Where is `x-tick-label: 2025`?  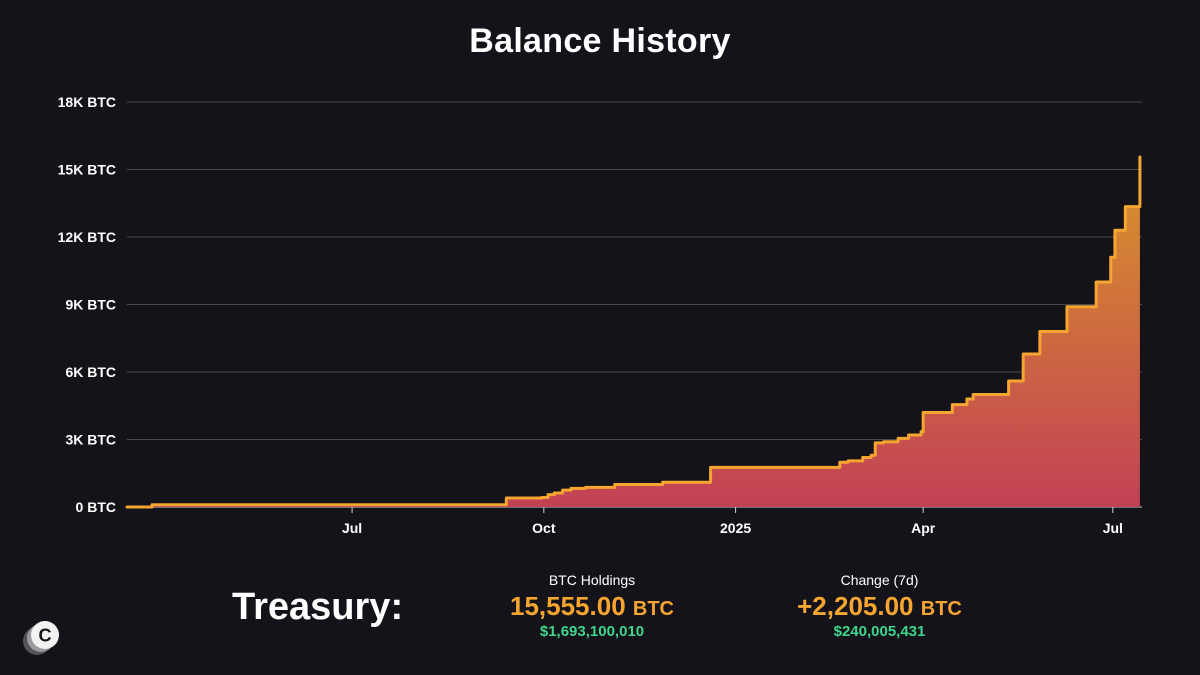
x-tick-label: 2025 is located at coordinates (735, 528).